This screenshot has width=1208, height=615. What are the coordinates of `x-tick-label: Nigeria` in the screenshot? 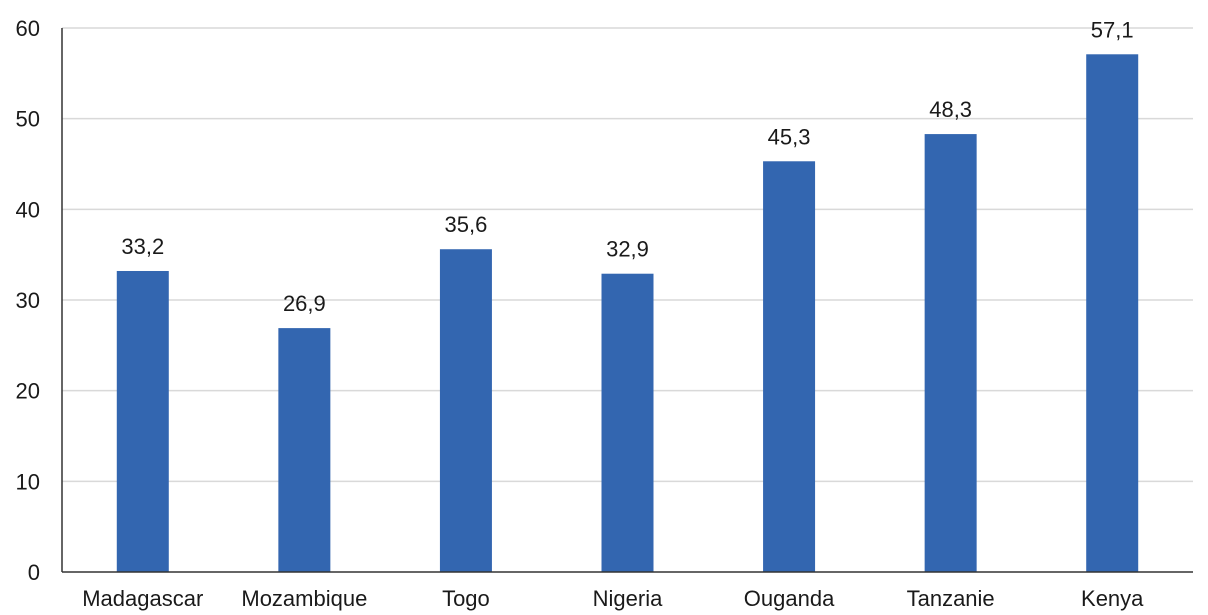 It's located at (628, 598).